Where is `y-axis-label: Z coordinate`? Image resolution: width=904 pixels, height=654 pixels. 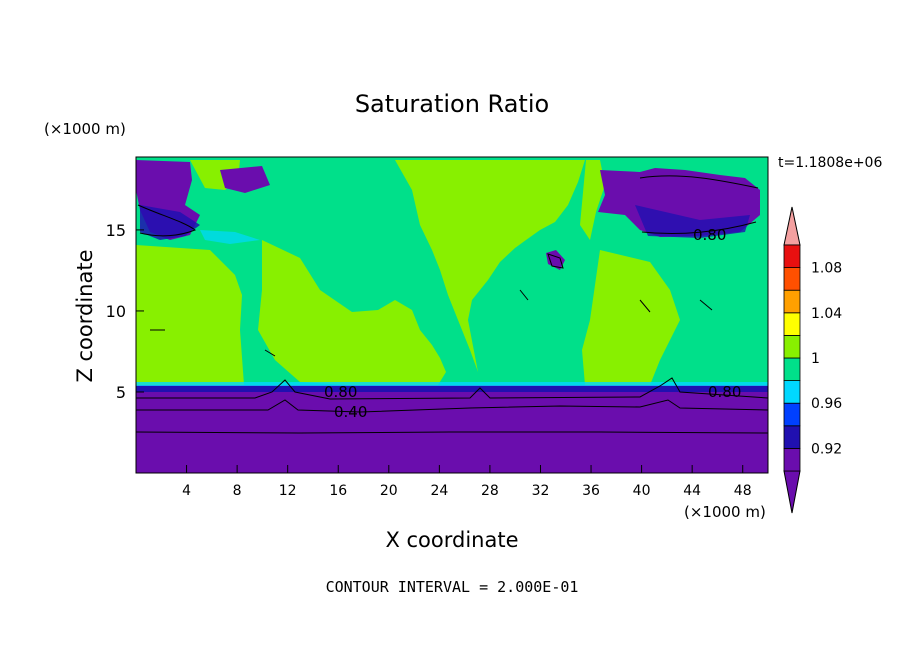
y-axis-label: Z coordinate is located at coordinates (85, 315).